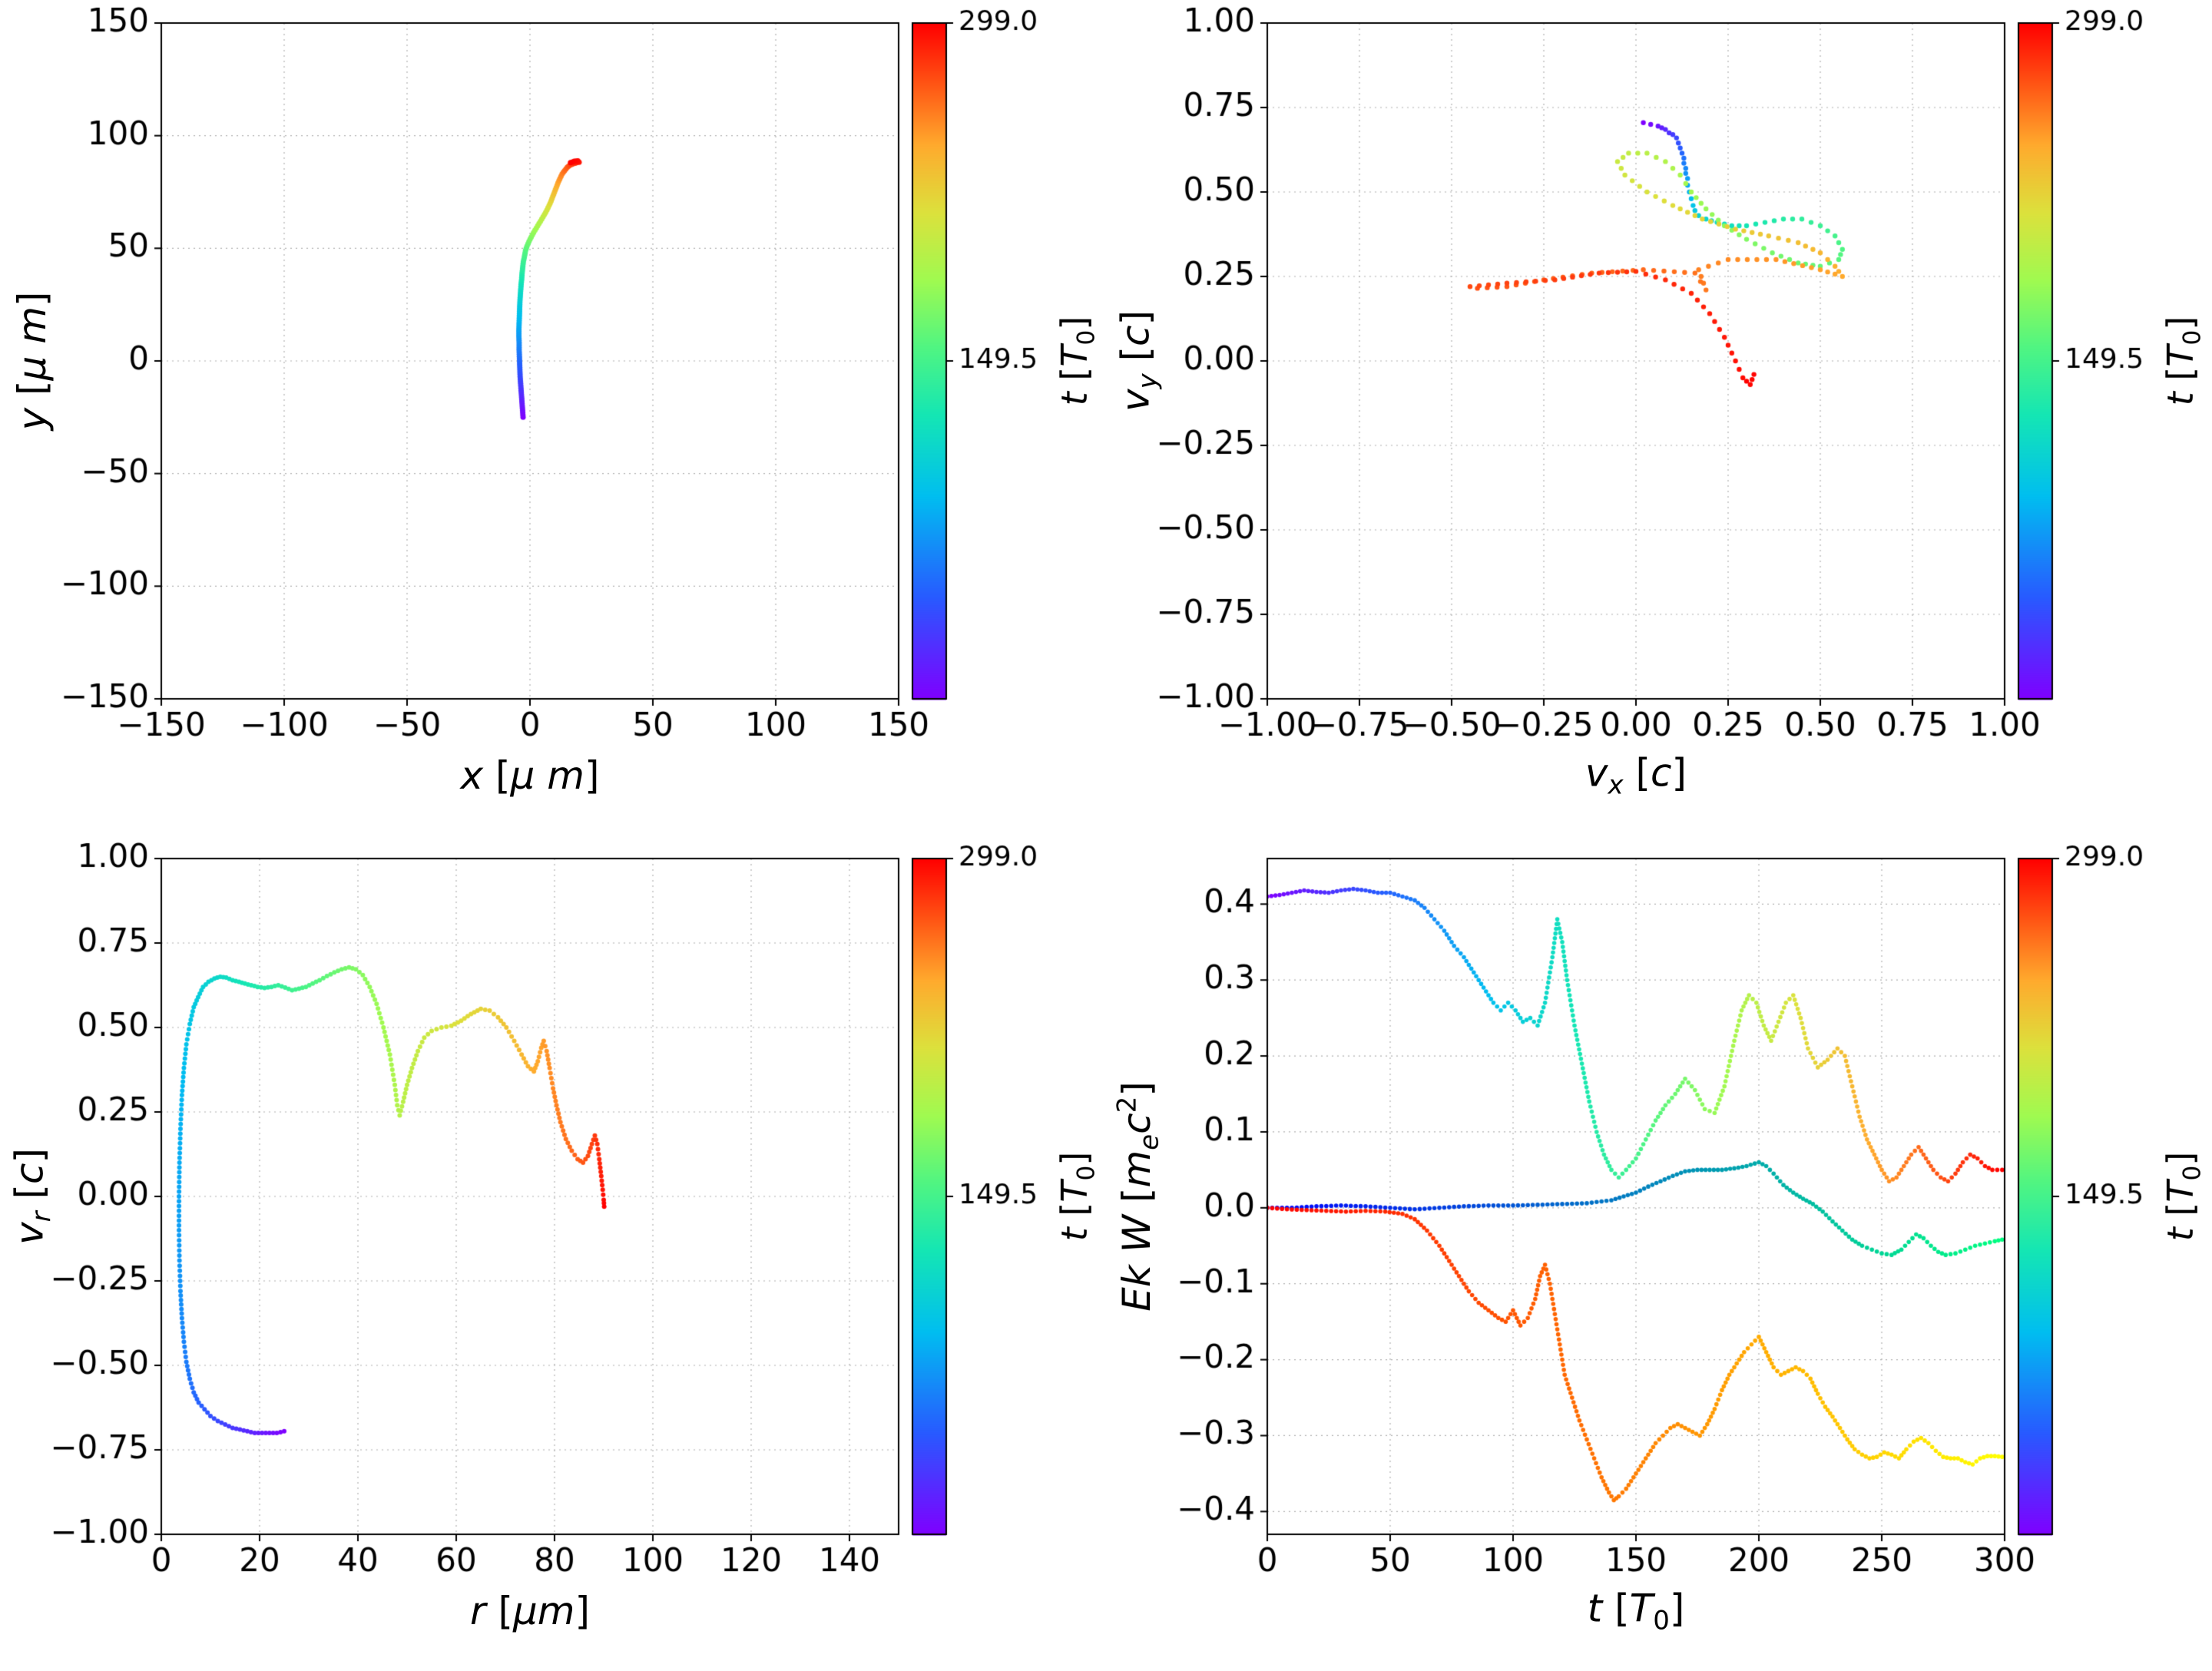 Image resolution: width=2212 pixels, height=1671 pixels. I want to click on colorbar-label-xy: t [T0], so click(1077, 361).